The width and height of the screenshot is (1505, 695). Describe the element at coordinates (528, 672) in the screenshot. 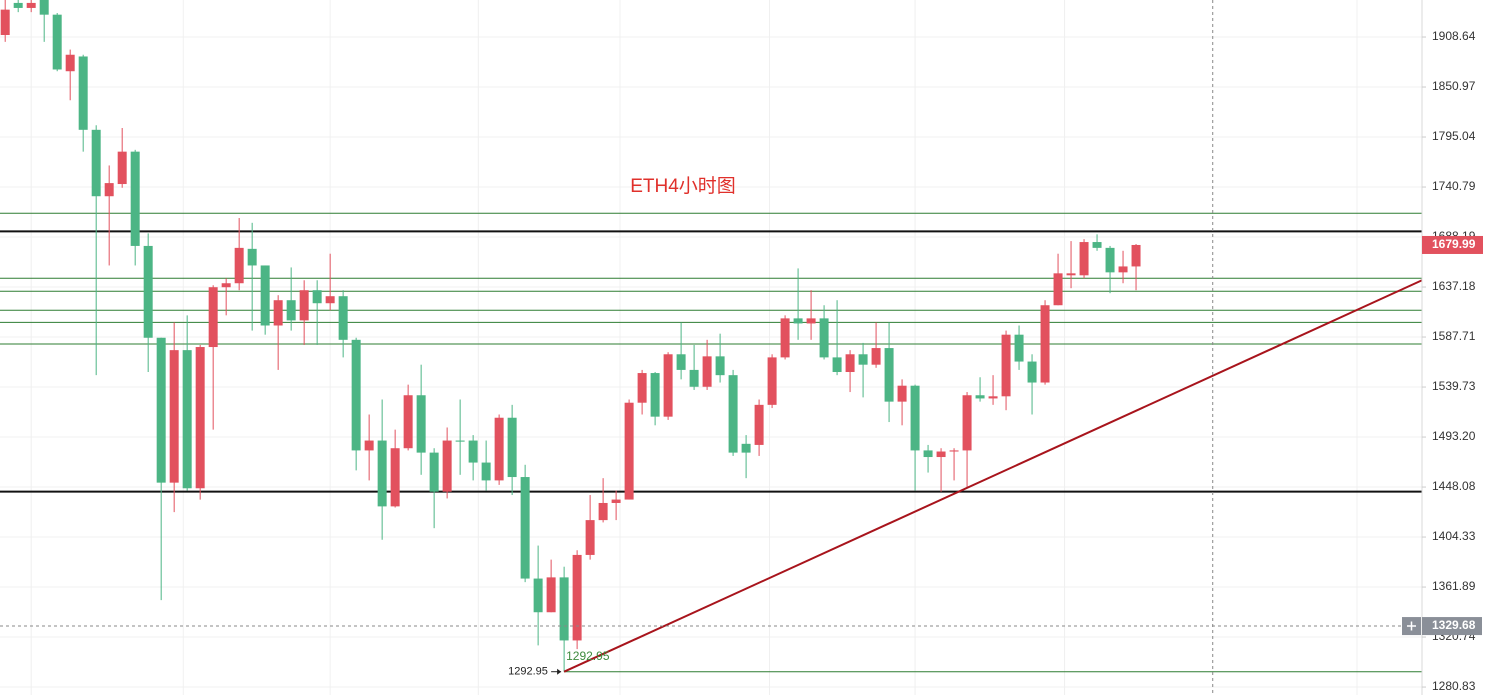

I see `low-label: 1292.95` at that location.